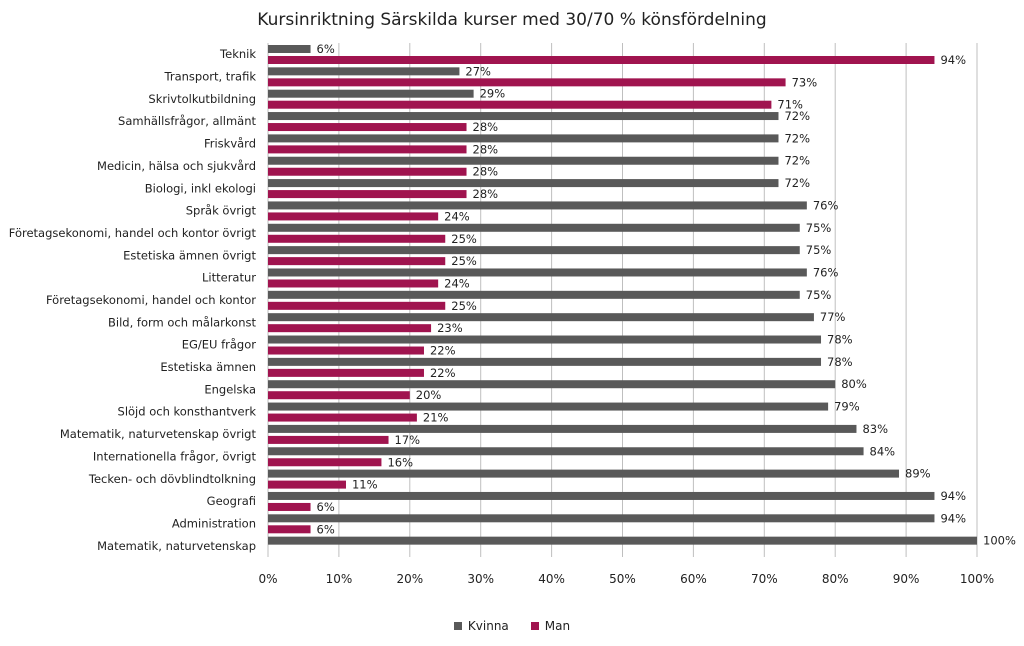  Describe the element at coordinates (208, 367) in the screenshot. I see `category-label: Estetiska ämnen` at that location.